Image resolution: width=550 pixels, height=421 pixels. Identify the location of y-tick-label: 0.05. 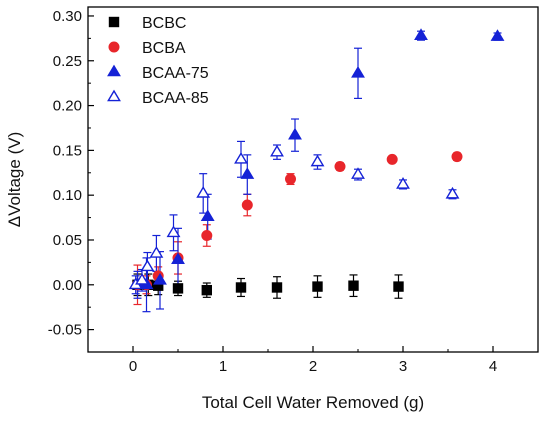
(67, 240).